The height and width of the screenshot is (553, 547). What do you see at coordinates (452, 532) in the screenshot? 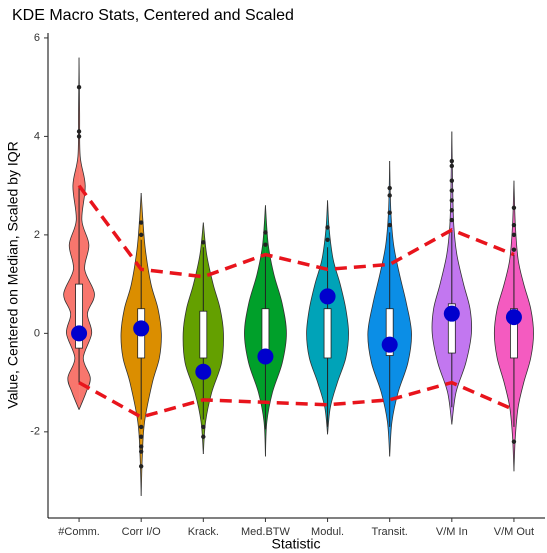
I see `x-tick-label: V/M In` at bounding box center [452, 532].